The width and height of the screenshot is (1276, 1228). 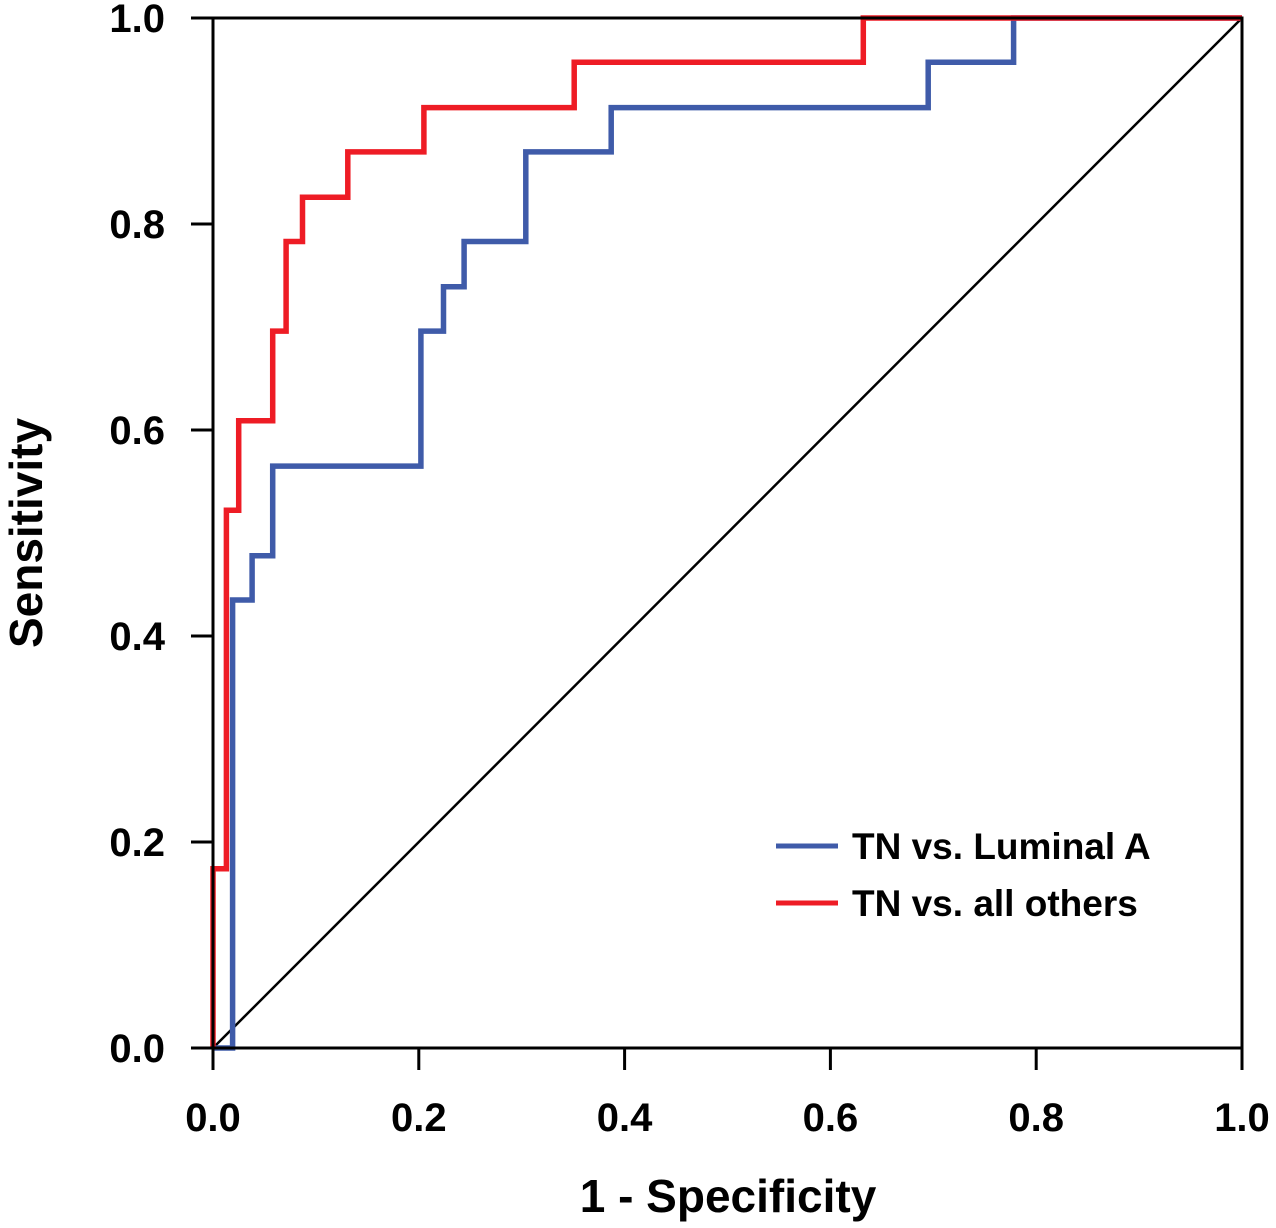 I want to click on y-tick-label: 1.0, so click(x=137, y=20).